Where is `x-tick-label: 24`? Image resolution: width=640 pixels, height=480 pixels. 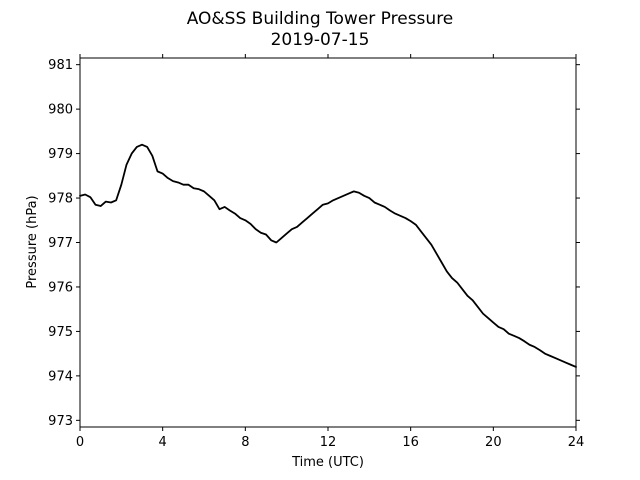 x-tick-label: 24 is located at coordinates (576, 442).